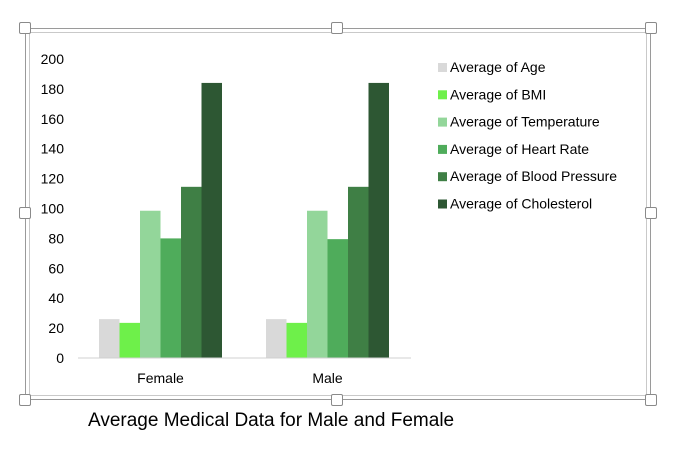 This screenshot has height=462, width=696. I want to click on chart-caption: Average Medical Data for Male and Female, so click(271, 420).